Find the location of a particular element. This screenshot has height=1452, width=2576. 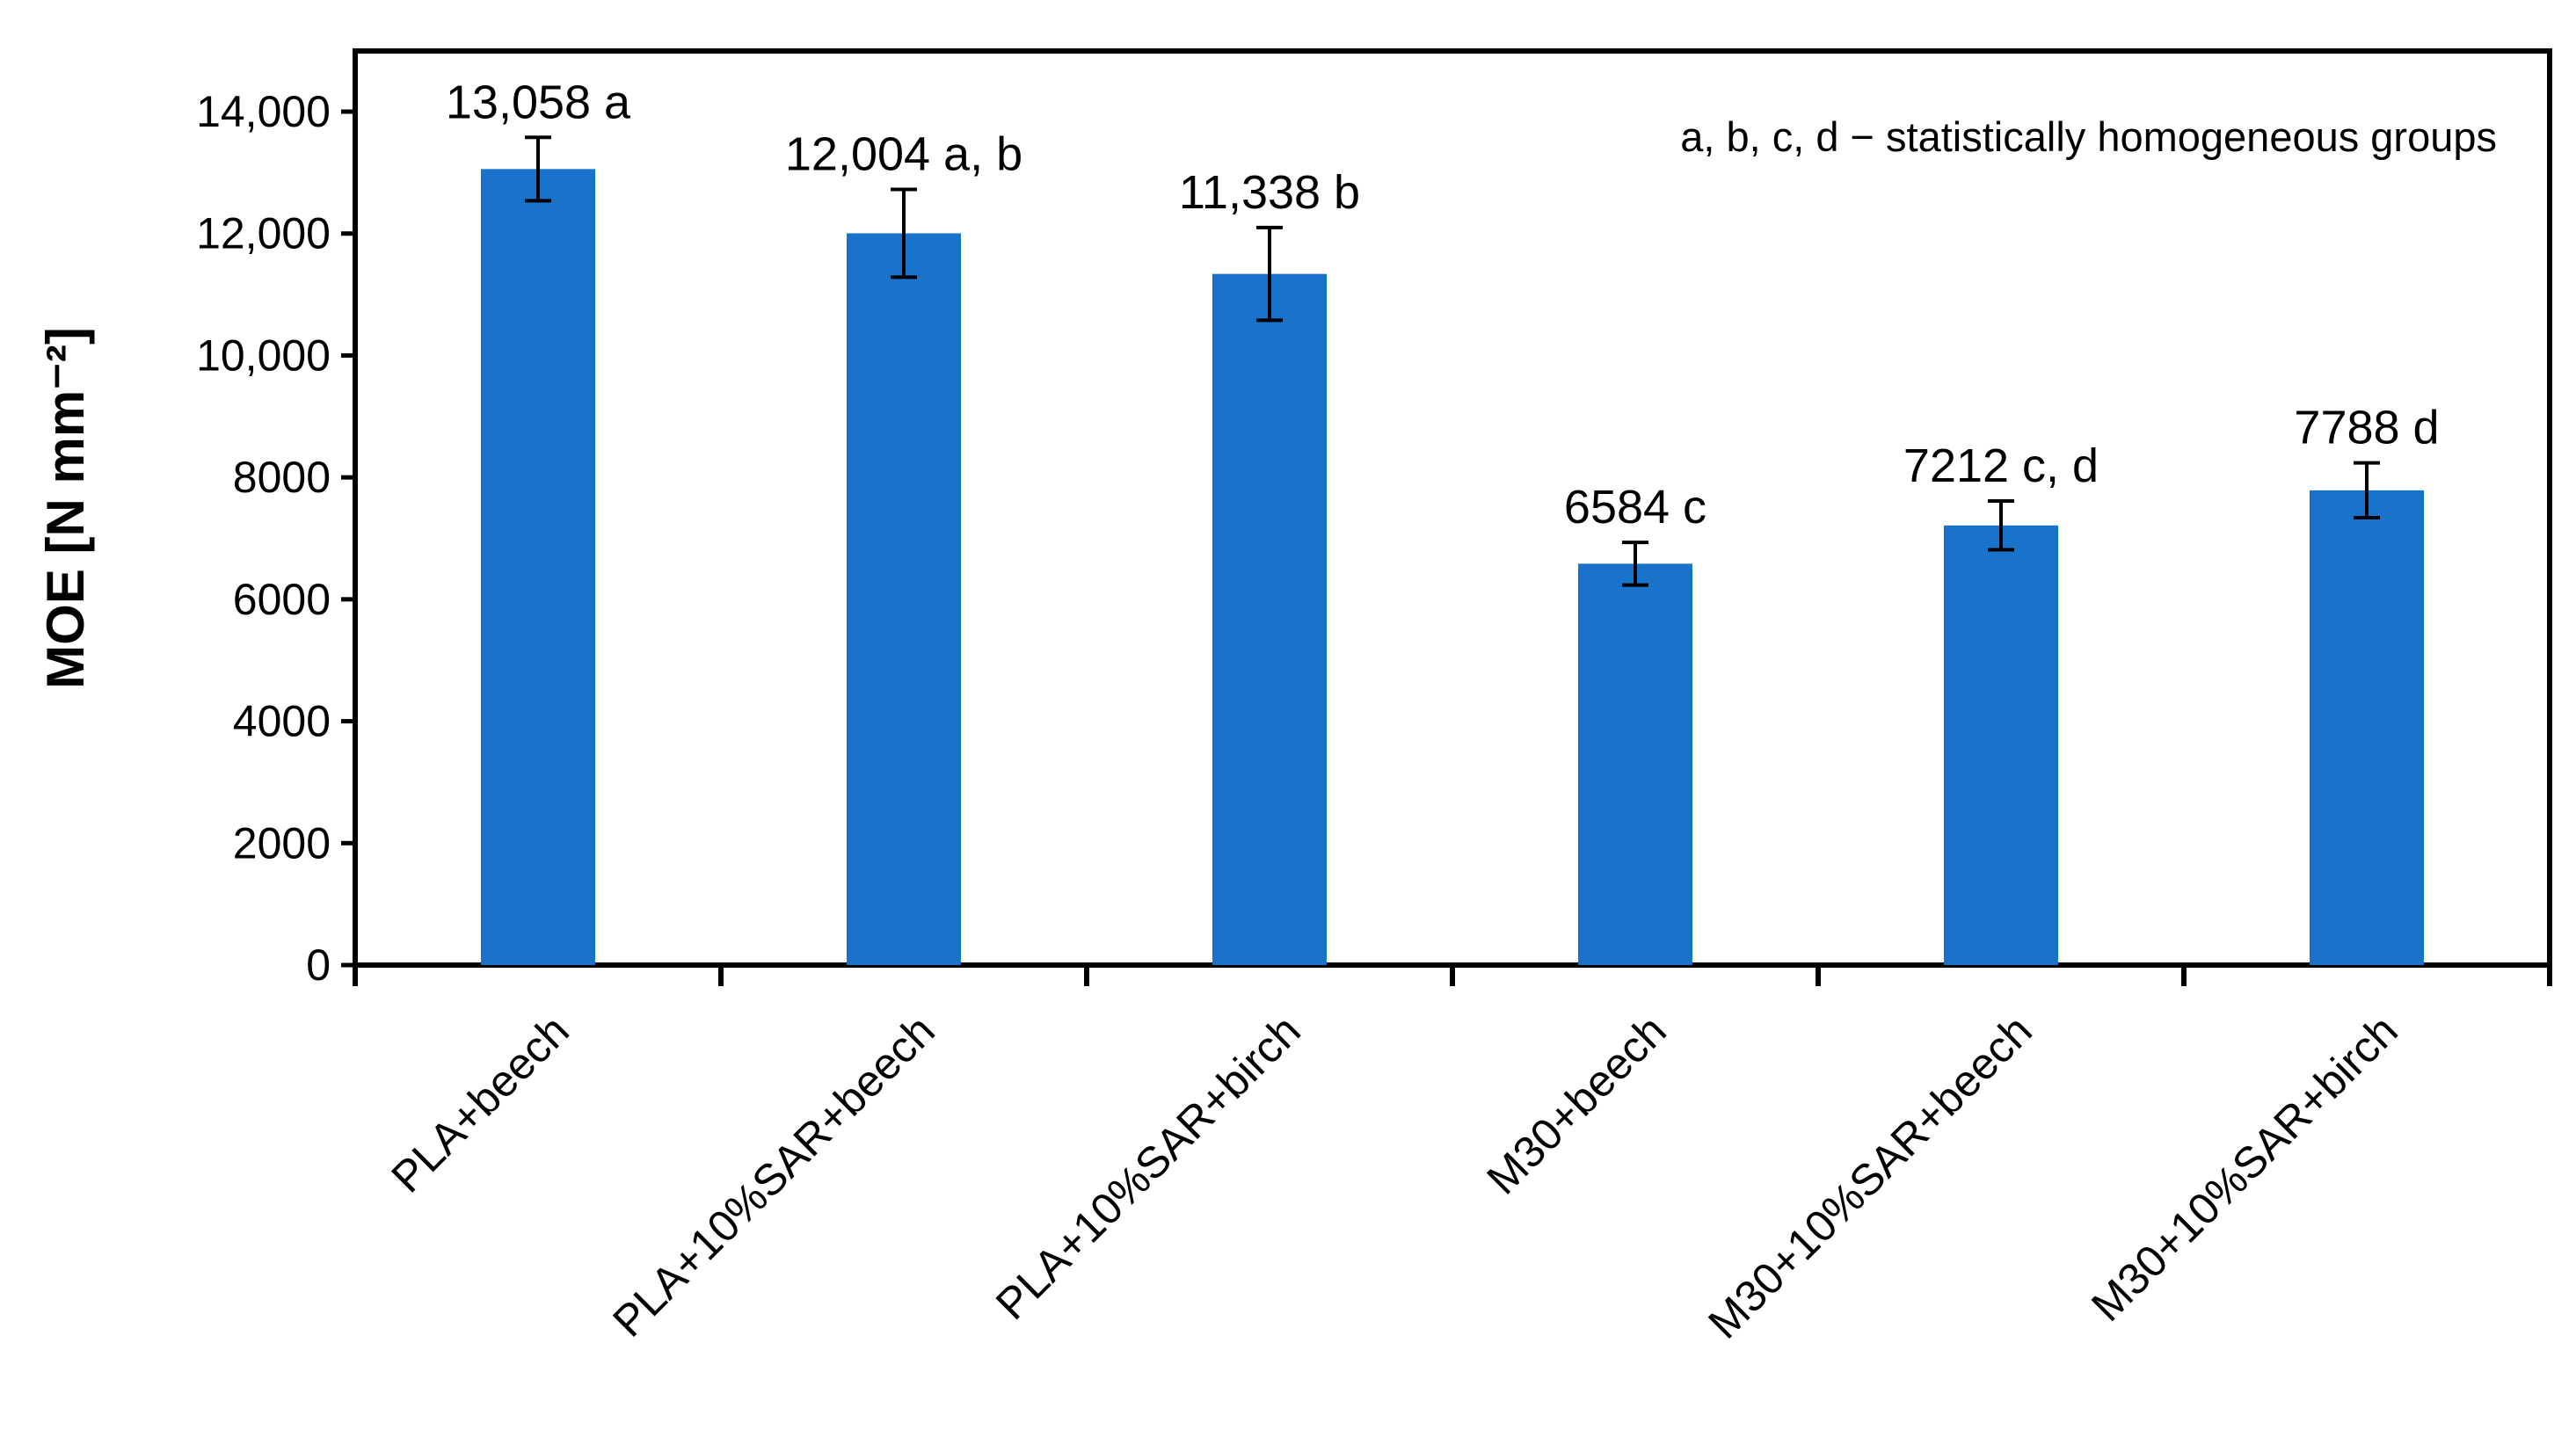

data-label: 7212 c, d is located at coordinates (2001, 465).